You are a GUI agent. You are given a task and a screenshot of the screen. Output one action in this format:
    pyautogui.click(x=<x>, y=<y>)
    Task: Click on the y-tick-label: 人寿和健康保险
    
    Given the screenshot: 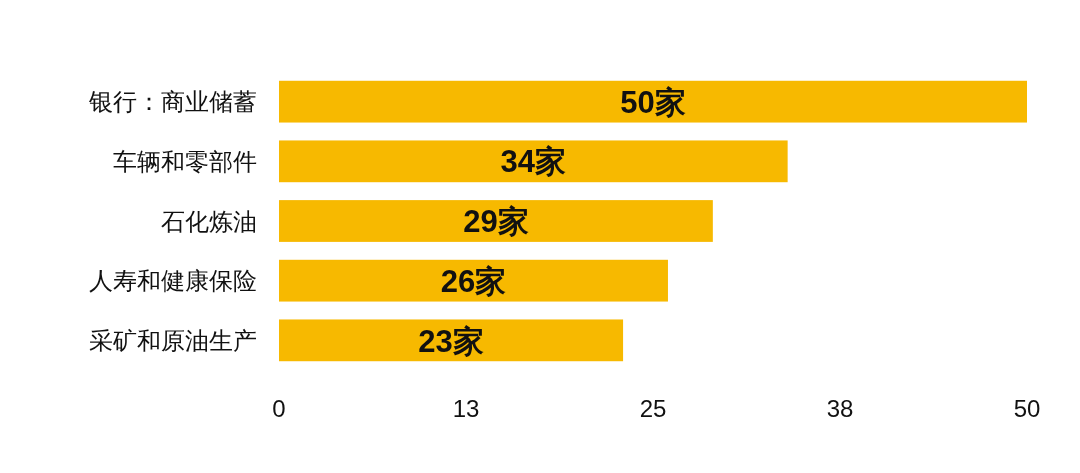 What is the action you would take?
    pyautogui.click(x=173, y=281)
    